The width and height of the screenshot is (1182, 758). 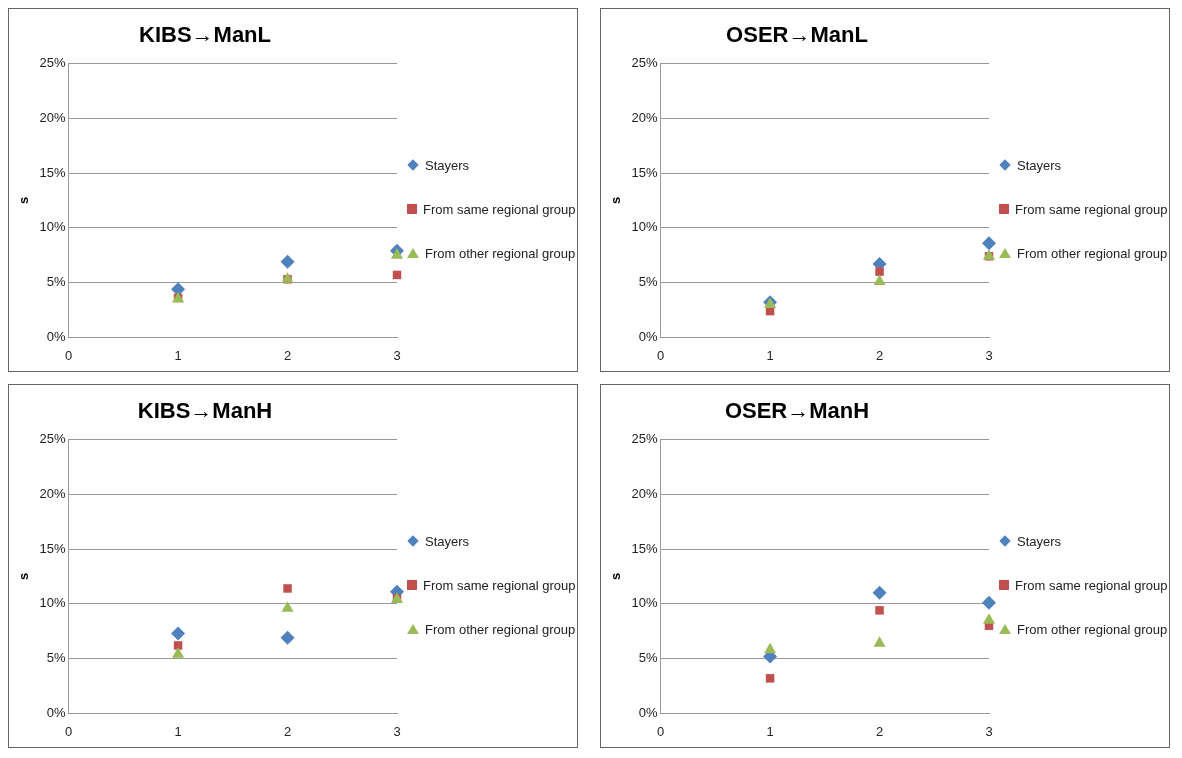 I want to click on chart-title: KIBS→ManL, so click(x=205, y=35).